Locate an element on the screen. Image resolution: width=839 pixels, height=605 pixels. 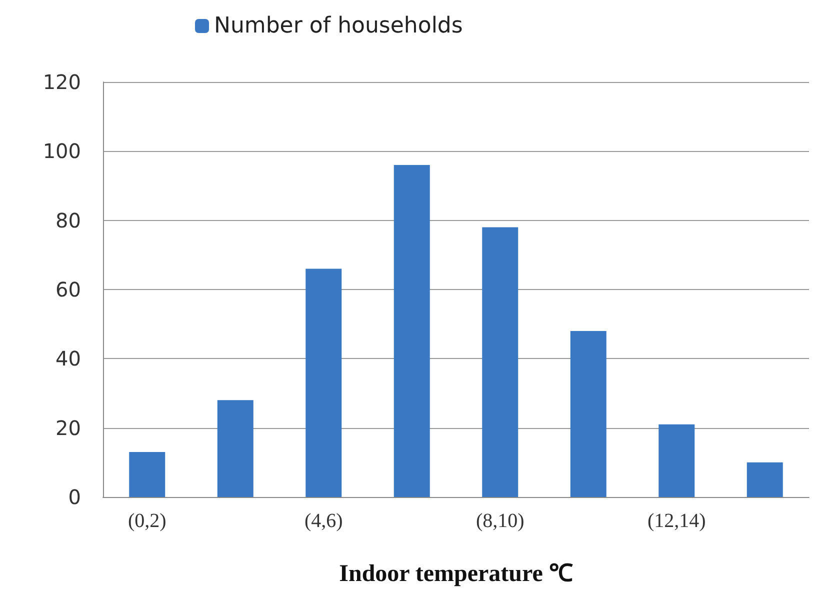
y-tick-label: 20 is located at coordinates (68, 428).